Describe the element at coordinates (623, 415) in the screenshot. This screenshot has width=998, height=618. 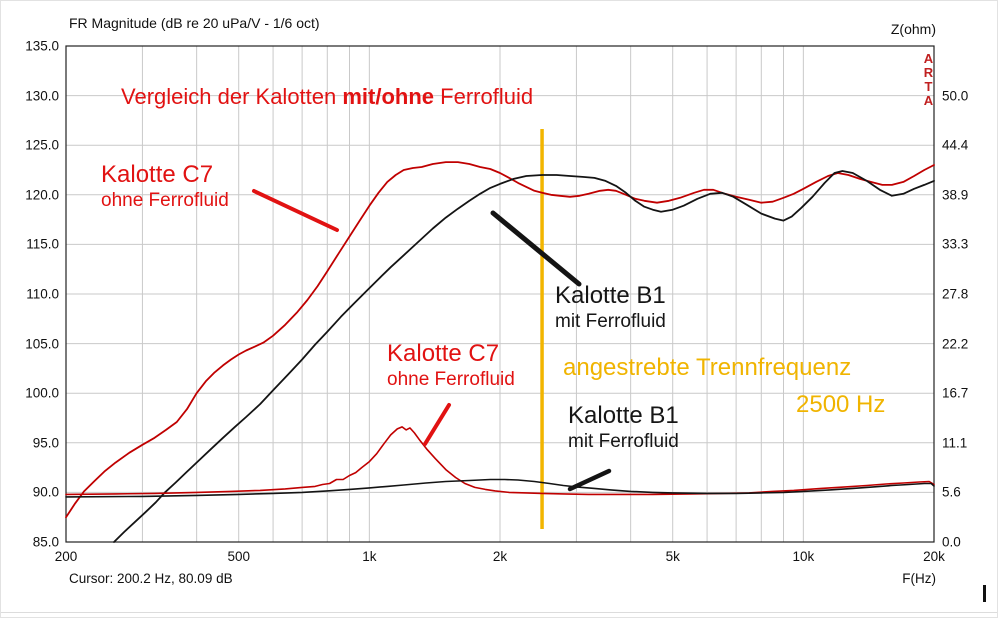
I see `label-kalotte-b1-impedance-title: Kalotte B1` at that location.